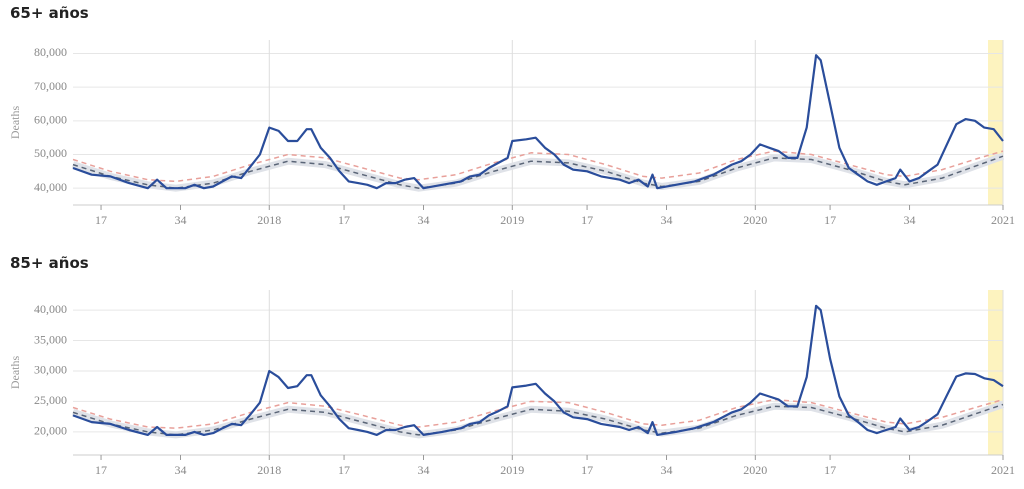 The image size is (1024, 489). I want to click on y-tick-label: 25,000, so click(50, 400).